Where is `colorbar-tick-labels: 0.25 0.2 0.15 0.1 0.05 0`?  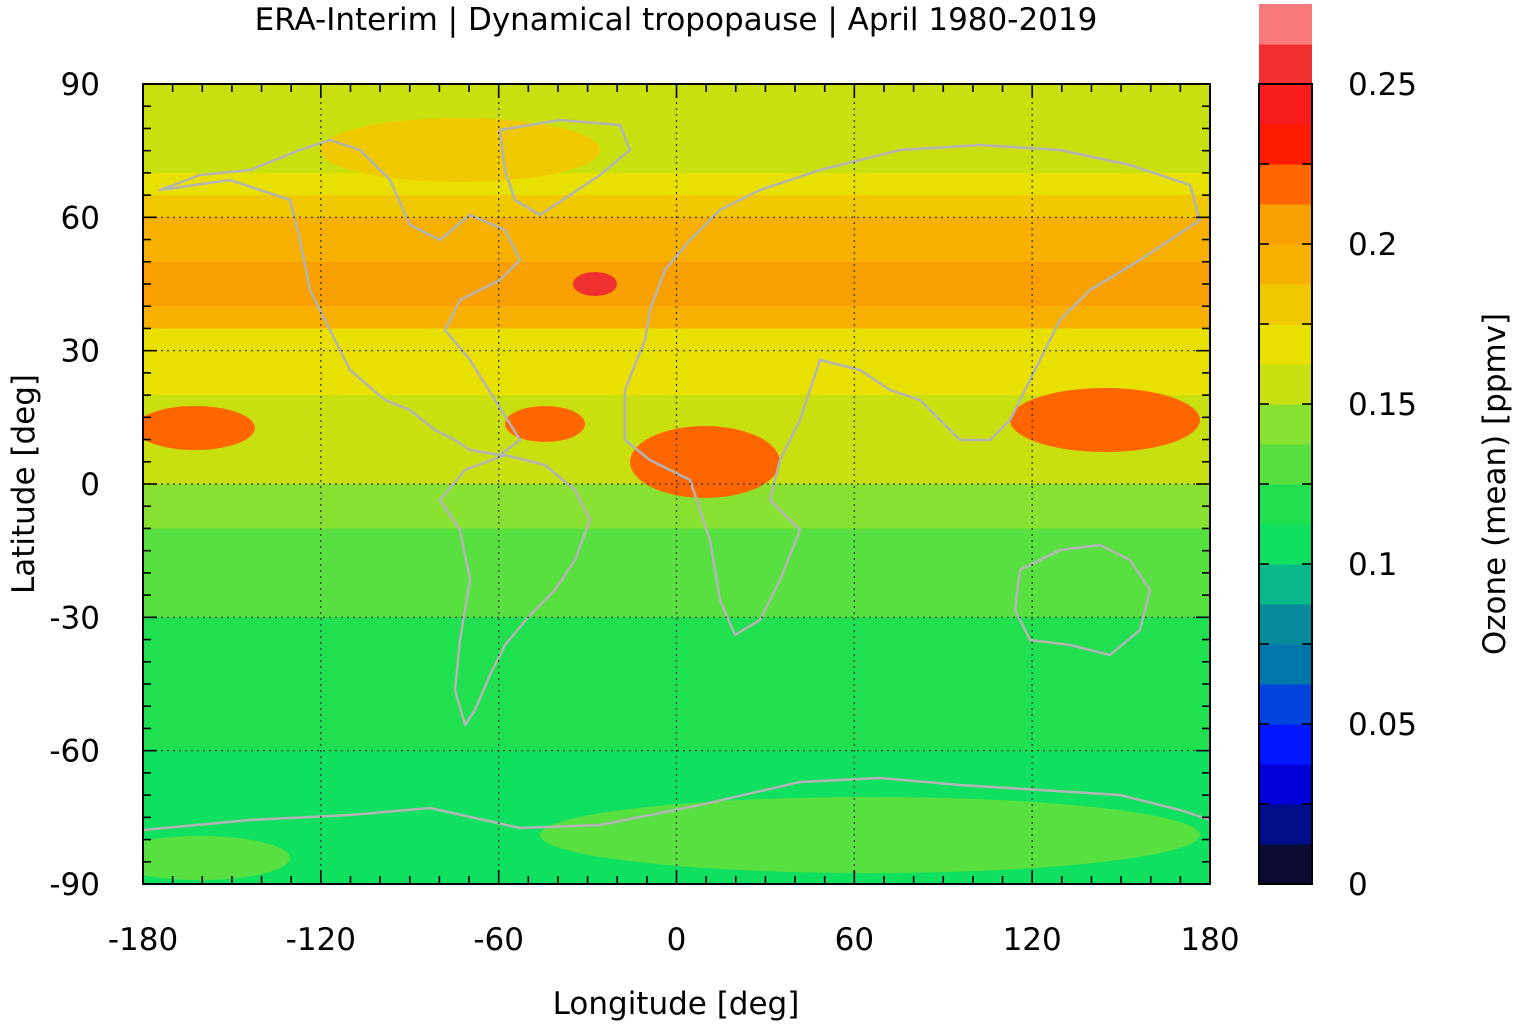 colorbar-tick-labels: 0.25 0.2 0.15 0.1 0.05 0 is located at coordinates (1382, 485).